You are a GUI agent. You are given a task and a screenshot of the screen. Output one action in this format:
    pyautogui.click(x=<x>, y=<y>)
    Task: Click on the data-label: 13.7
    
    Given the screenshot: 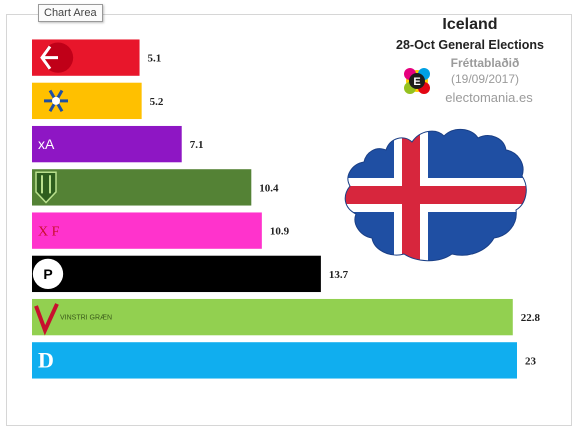 What is the action you would take?
    pyautogui.click(x=339, y=275)
    